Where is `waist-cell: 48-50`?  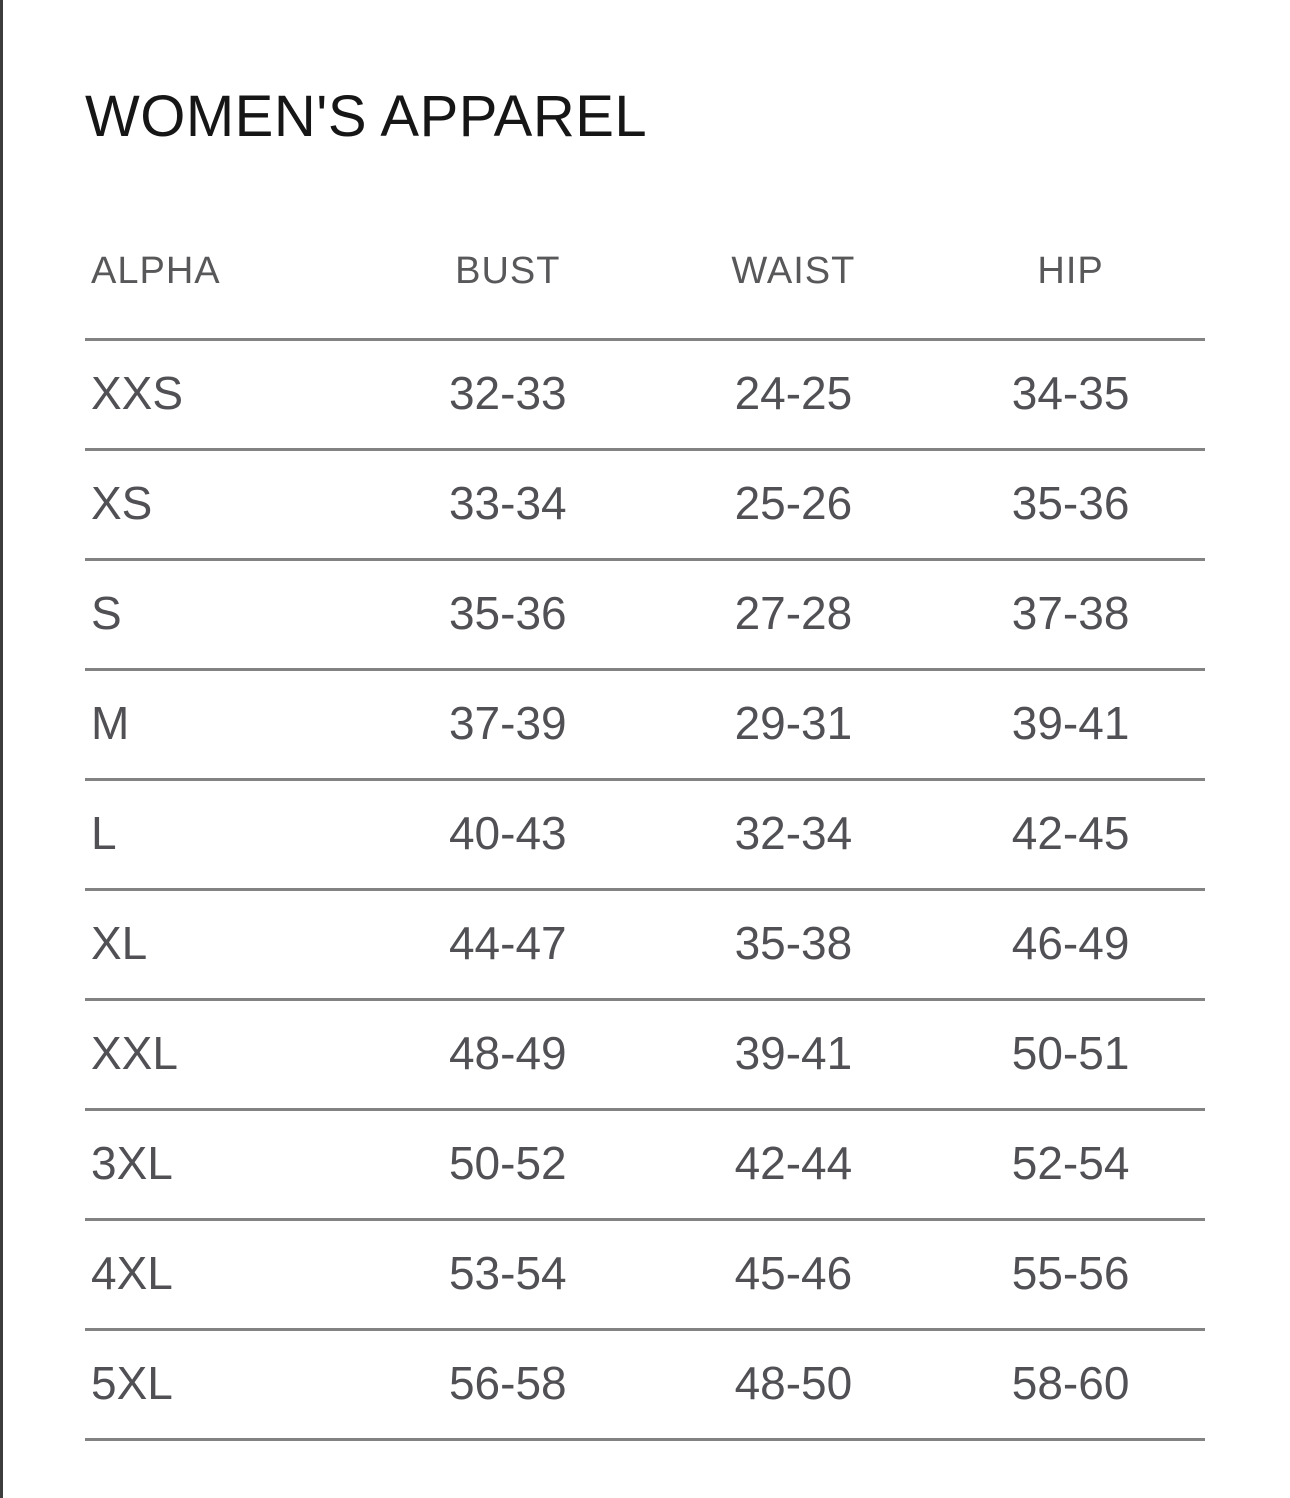
waist-cell: 48-50 is located at coordinates (793, 1383).